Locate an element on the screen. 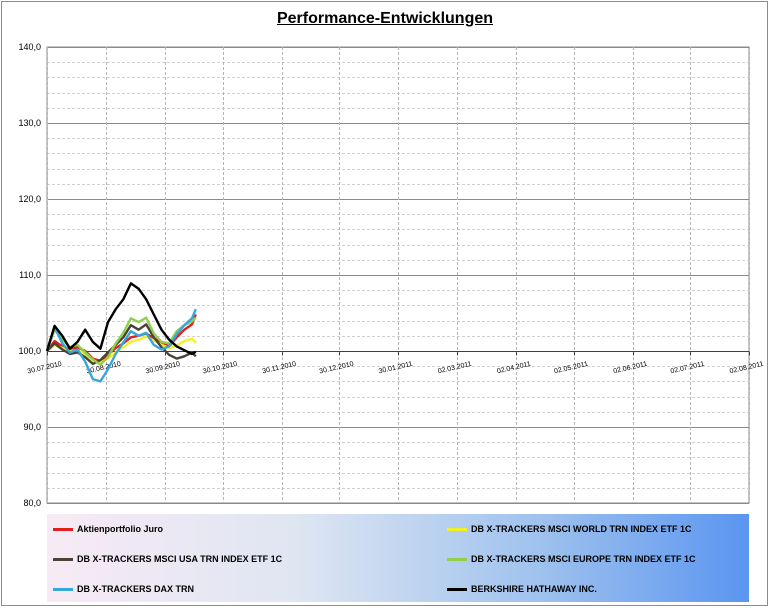 The image size is (770, 608). legend-entry-2: DB X-TRACKERS MSCI USA TRN INDEX ETF 1C is located at coordinates (167, 559).